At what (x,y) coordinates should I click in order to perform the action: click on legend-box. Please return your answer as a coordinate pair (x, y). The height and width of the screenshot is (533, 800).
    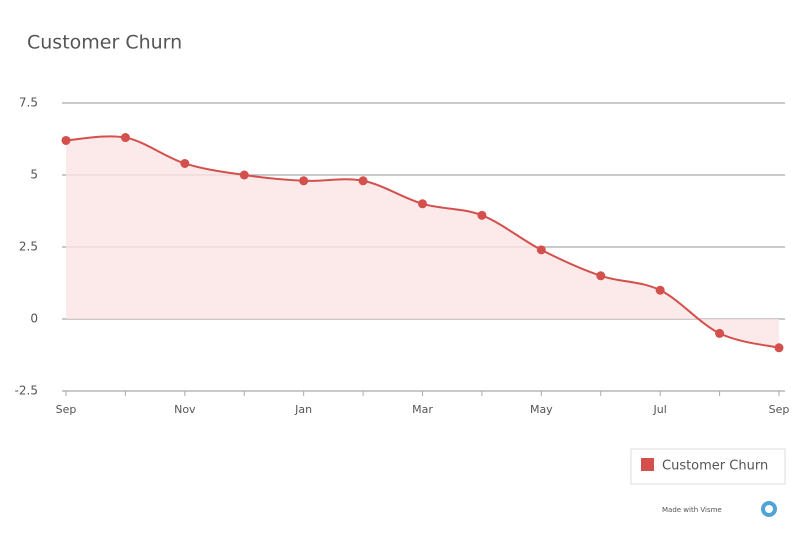
    Looking at the image, I should click on (708, 466).